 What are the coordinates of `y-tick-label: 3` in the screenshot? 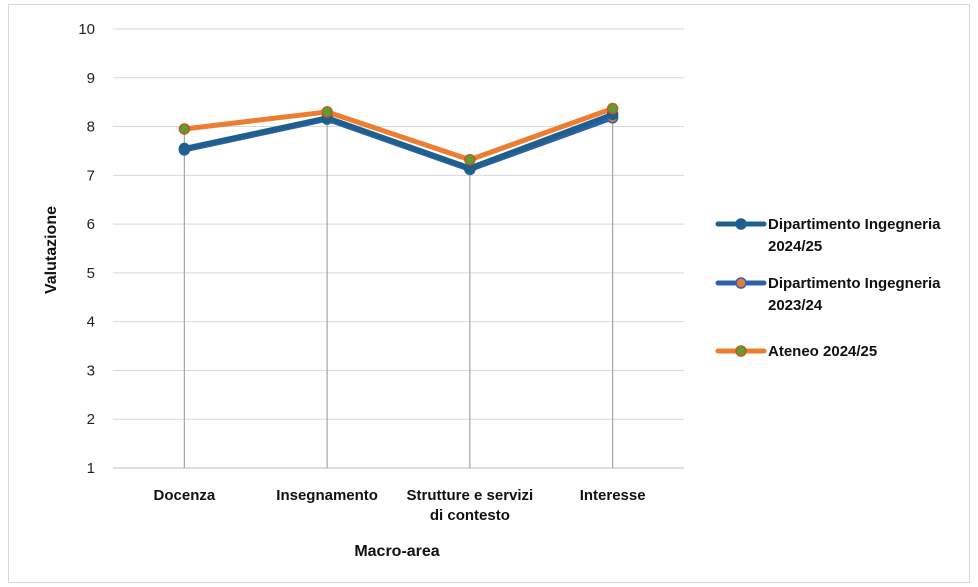 It's located at (91, 370).